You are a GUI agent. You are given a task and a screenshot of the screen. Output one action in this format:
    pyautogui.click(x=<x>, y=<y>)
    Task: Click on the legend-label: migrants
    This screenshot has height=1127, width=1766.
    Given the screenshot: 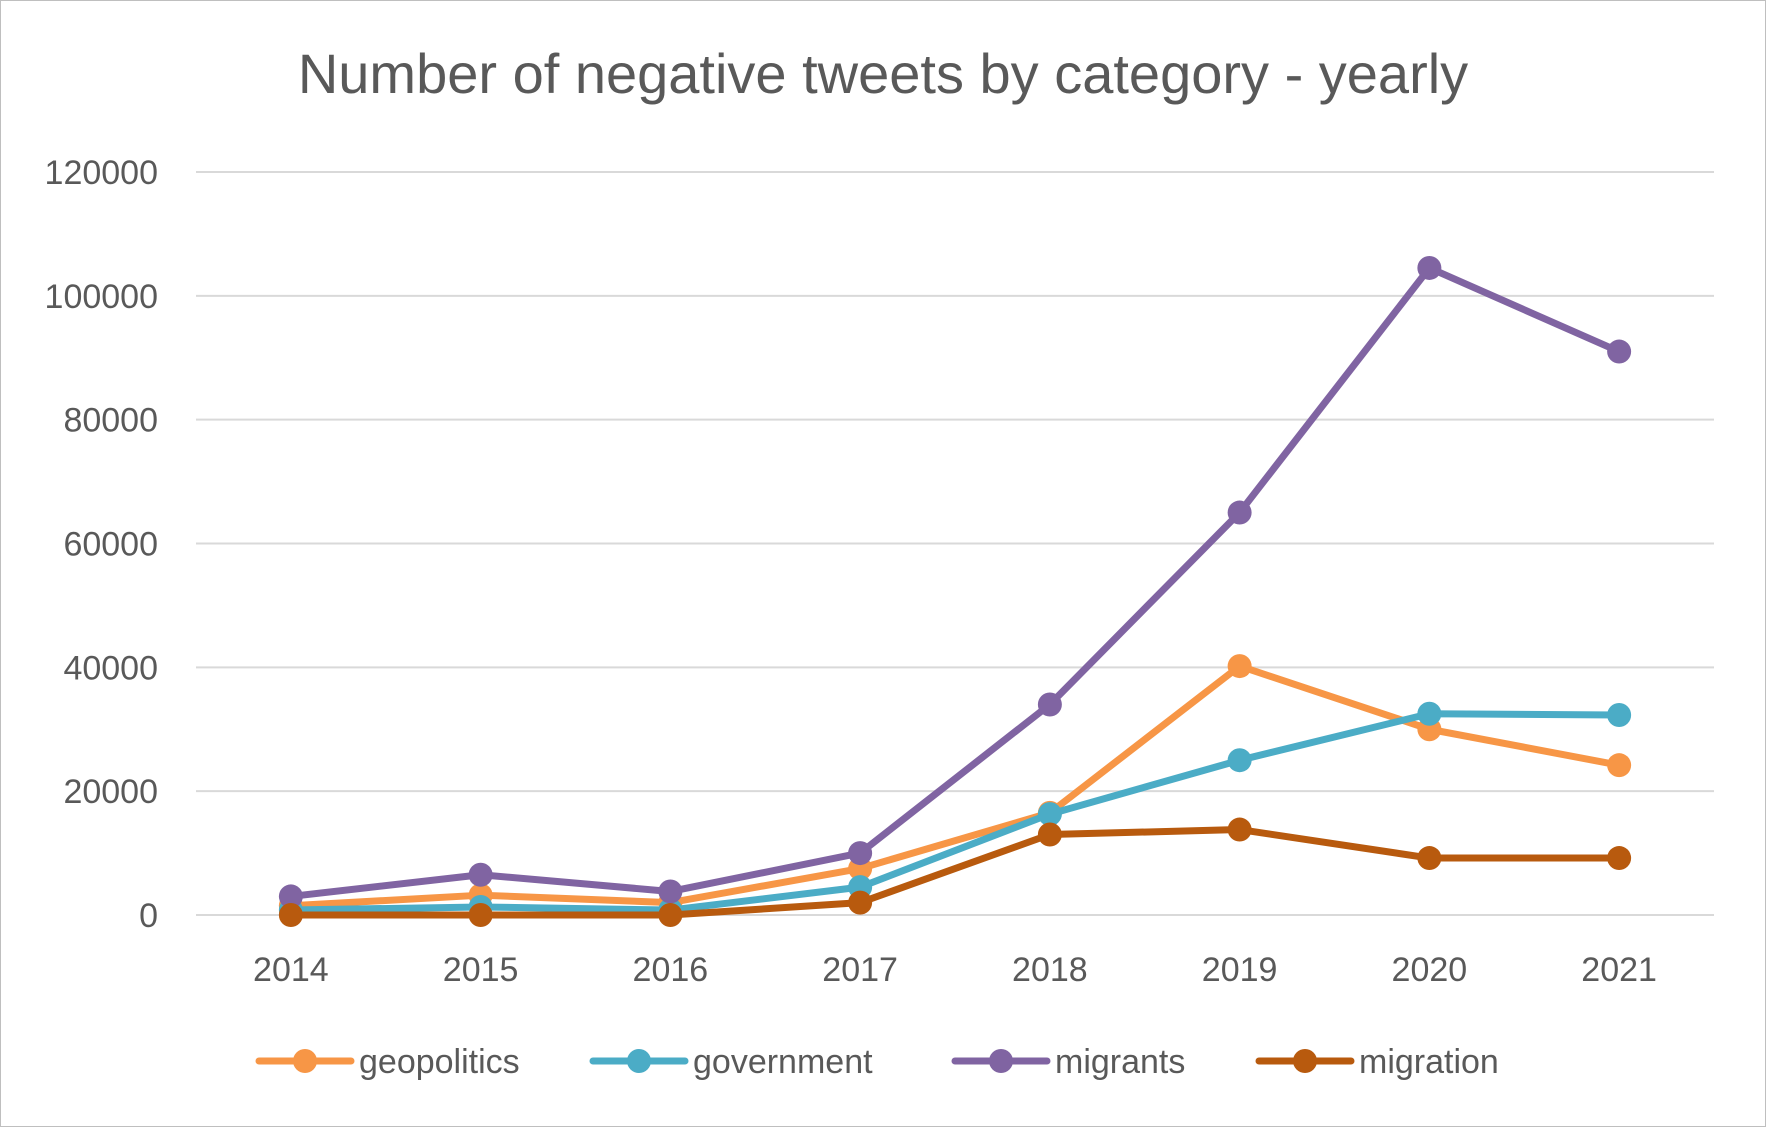 What is the action you would take?
    pyautogui.click(x=1120, y=1062)
    